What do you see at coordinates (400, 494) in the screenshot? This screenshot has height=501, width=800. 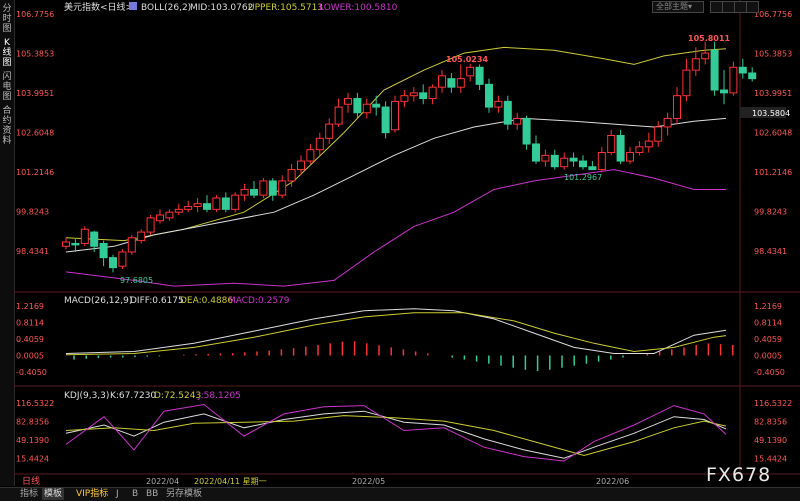 I see `bottom-tabbar: 指标 模板 VIP指标 J B BB 另存模板` at bounding box center [400, 494].